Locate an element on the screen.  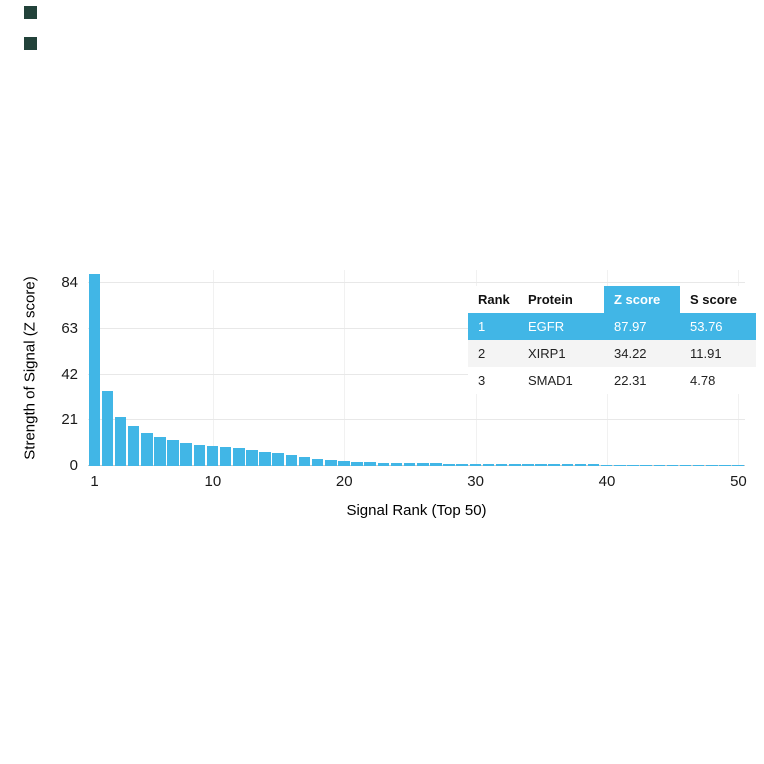
table-cell-rank: 3 is located at coordinates (482, 380).